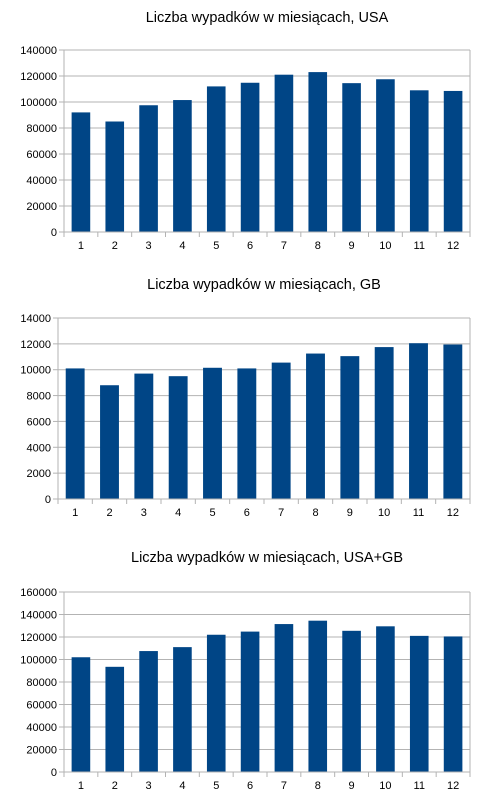 The width and height of the screenshot is (488, 806). What do you see at coordinates (41, 728) in the screenshot?
I see `y-tick-label: 40000` at bounding box center [41, 728].